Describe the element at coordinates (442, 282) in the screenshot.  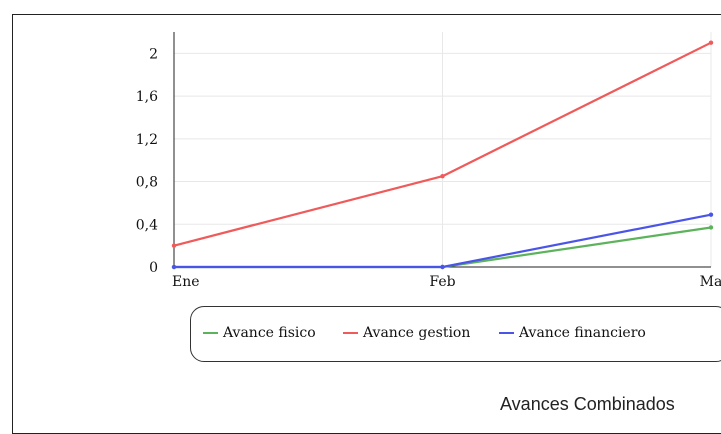
I see `x-tick-label: Feb` at that location.